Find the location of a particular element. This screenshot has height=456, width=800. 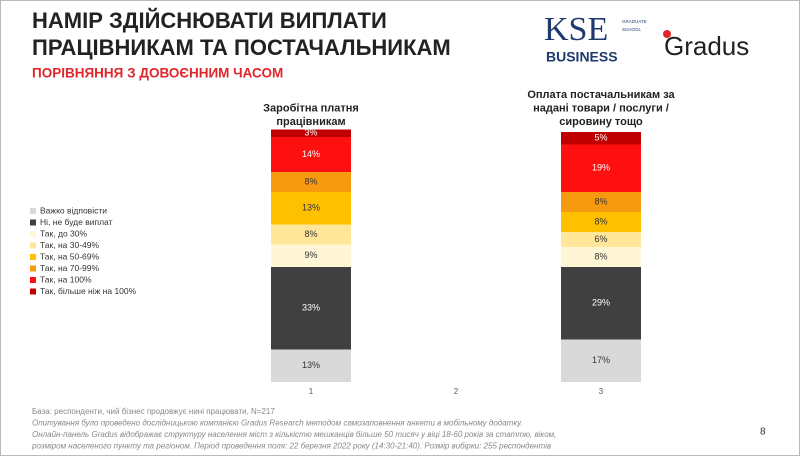

legend-label: Так, на 50-69% is located at coordinates (70, 256).